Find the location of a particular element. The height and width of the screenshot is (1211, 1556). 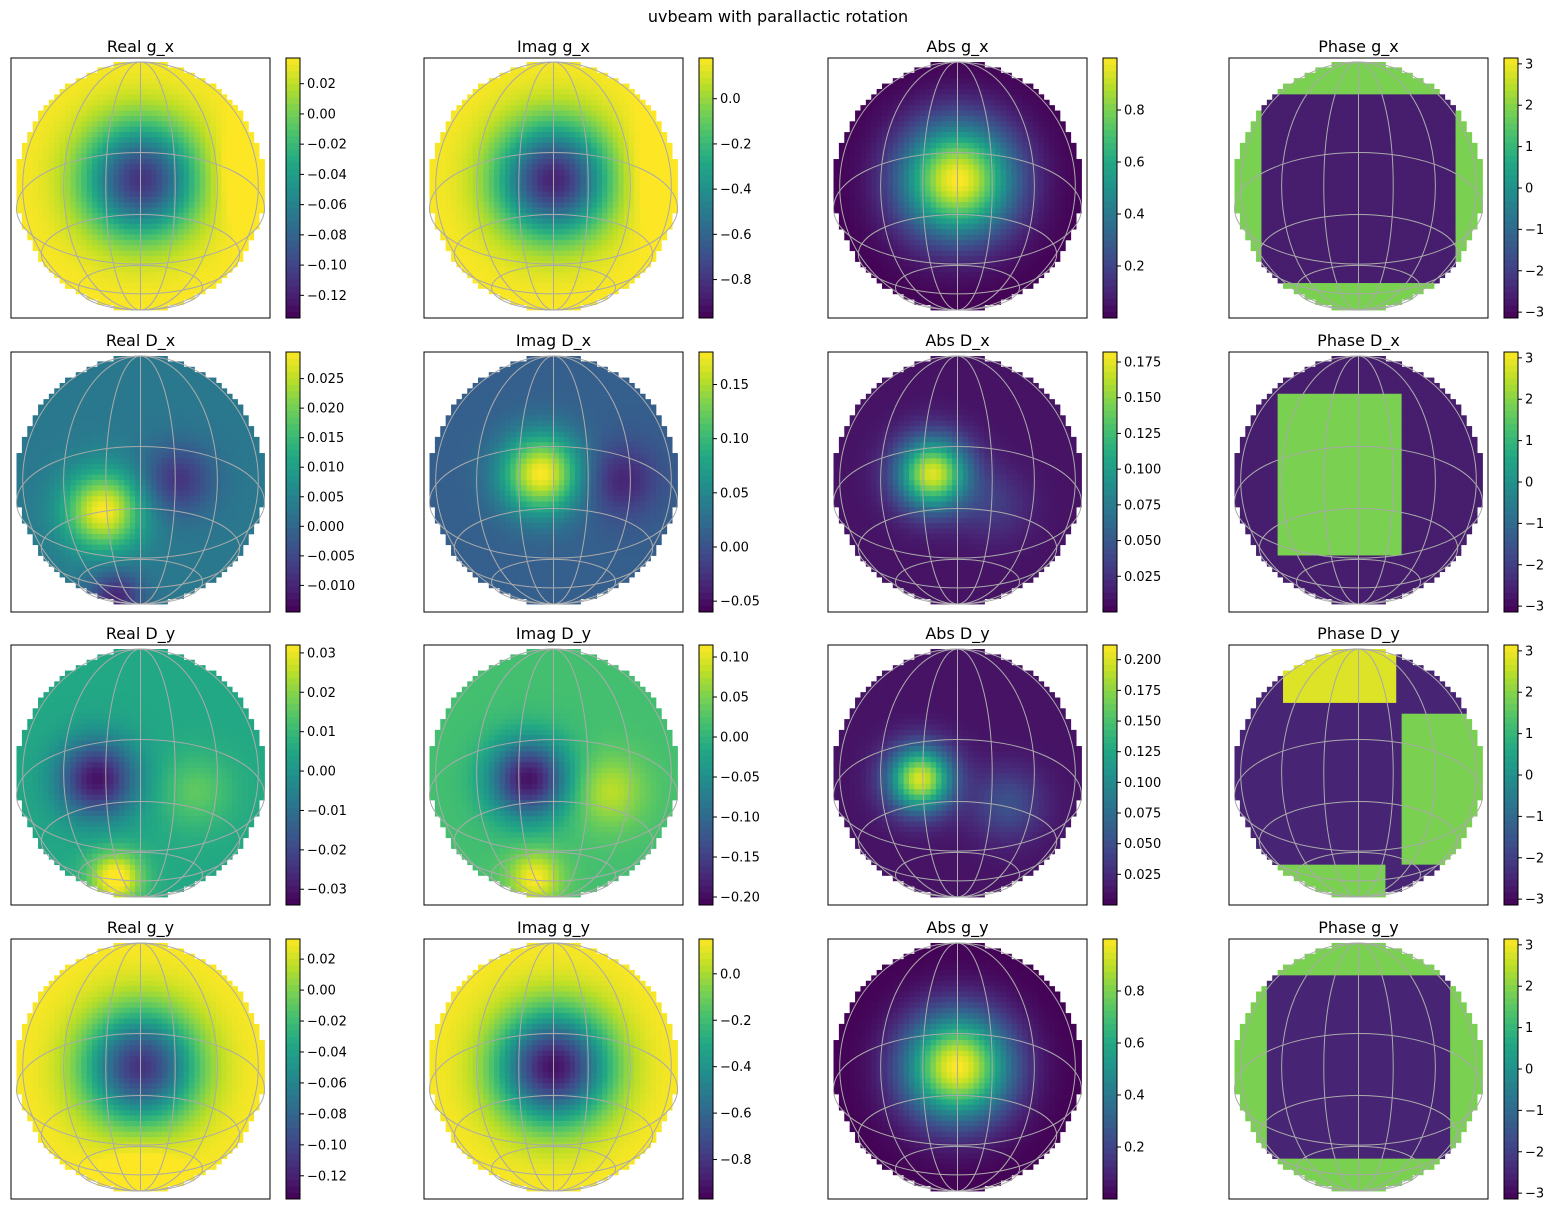

colorbar-tick-label: 0.0 is located at coordinates (730, 974).